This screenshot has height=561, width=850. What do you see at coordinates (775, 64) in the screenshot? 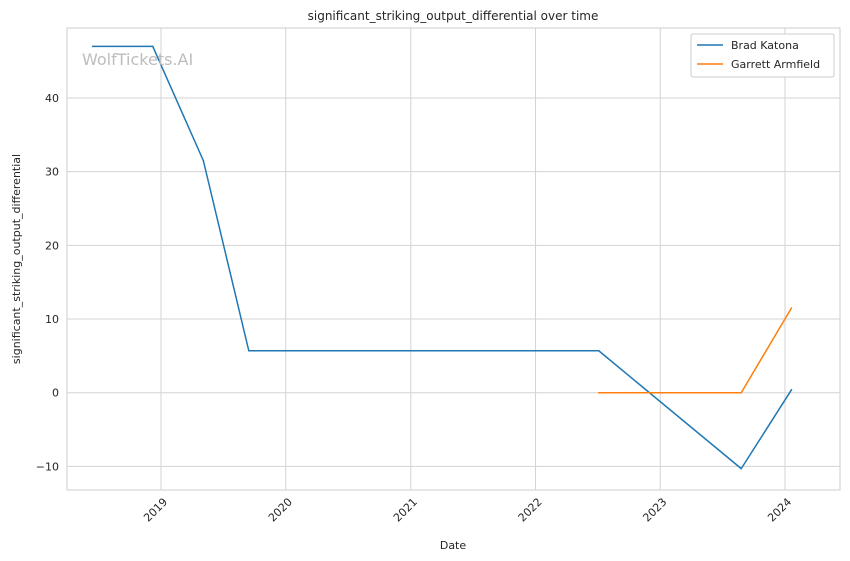
I see `legend-label-garrett-armfield: Garrett Armfield` at bounding box center [775, 64].